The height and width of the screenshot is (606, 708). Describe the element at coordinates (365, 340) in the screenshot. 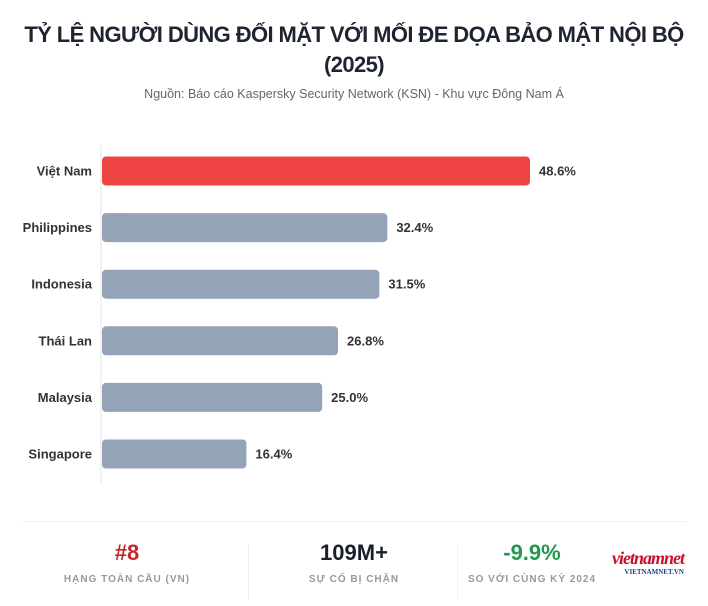

I see `data-label: 26.8%` at that location.